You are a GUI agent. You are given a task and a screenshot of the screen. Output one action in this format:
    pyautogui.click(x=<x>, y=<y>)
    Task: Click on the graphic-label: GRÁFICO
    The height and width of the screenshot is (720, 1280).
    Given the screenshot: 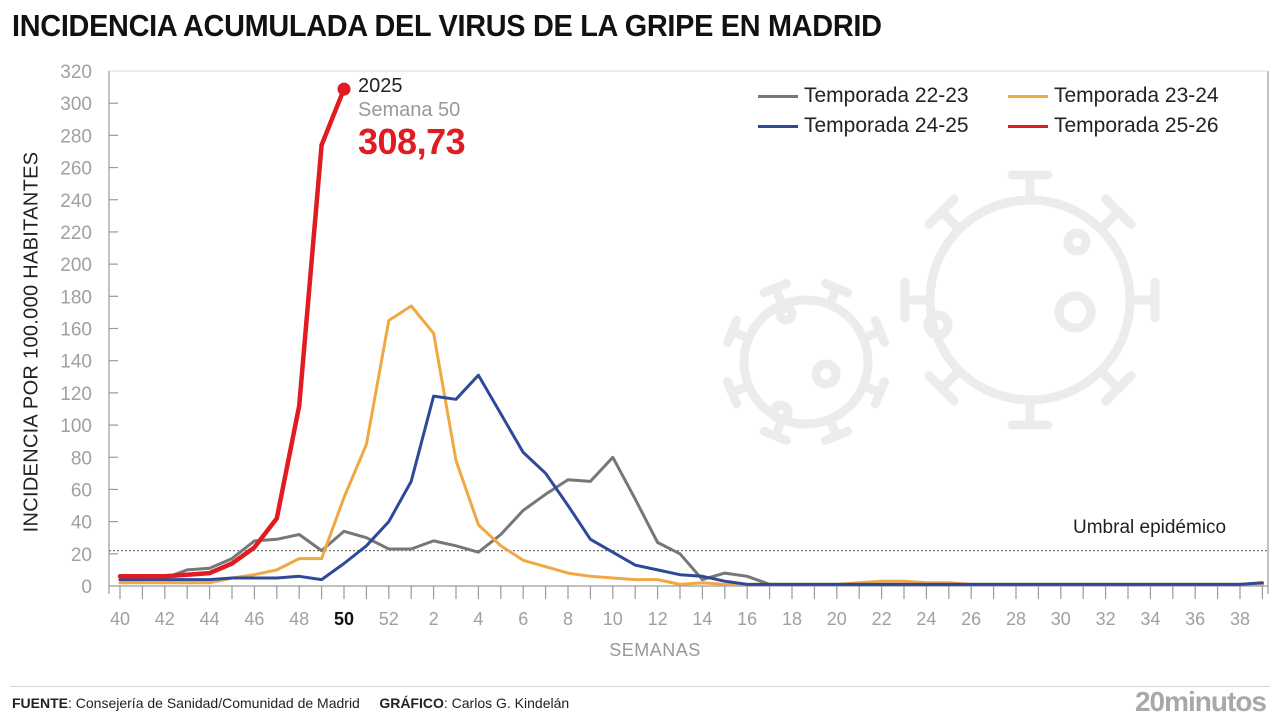 What is the action you would take?
    pyautogui.click(x=411, y=703)
    